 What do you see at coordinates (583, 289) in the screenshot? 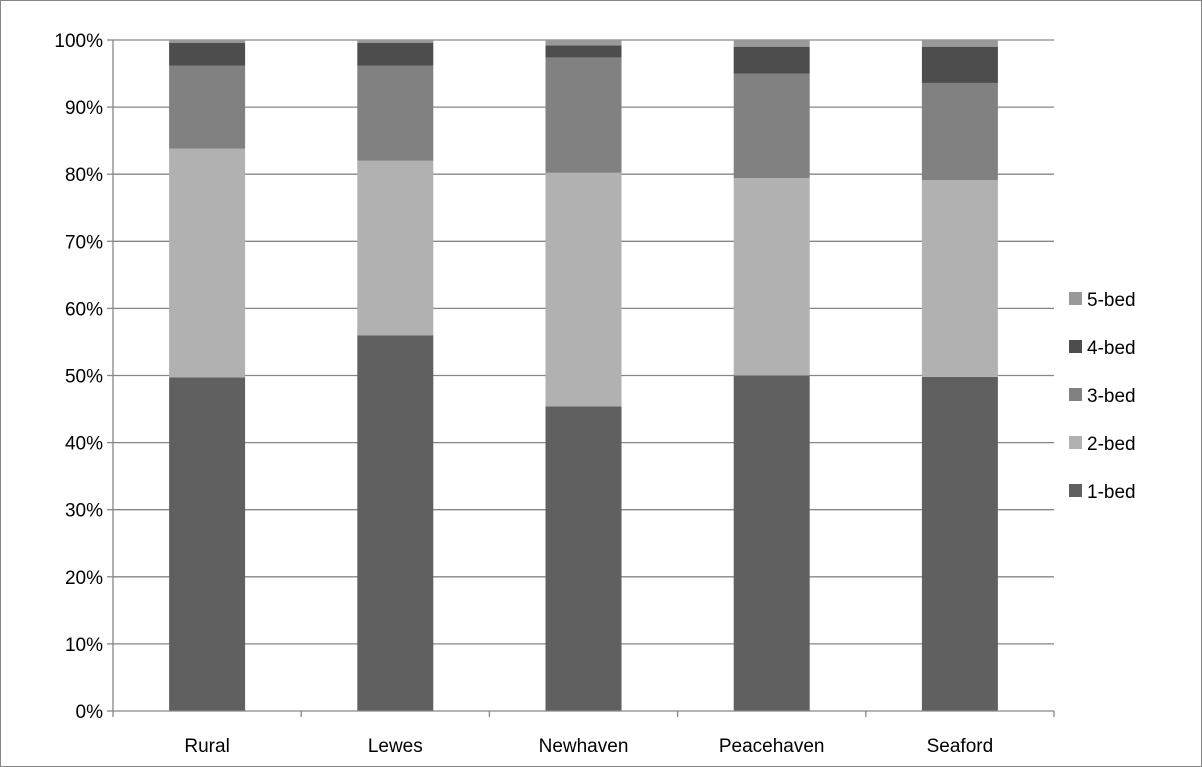
I see `bar-segment-newhaven-2-bed` at bounding box center [583, 289].